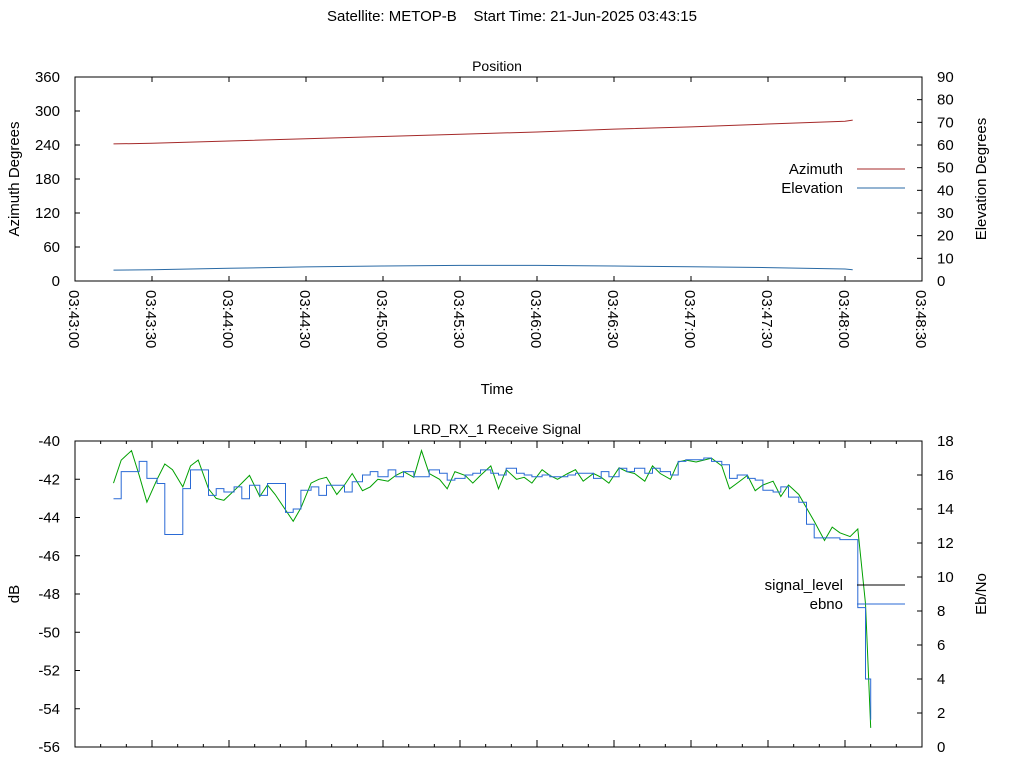  Describe the element at coordinates (497, 66) in the screenshot. I see `position-chart-title: Position` at that location.